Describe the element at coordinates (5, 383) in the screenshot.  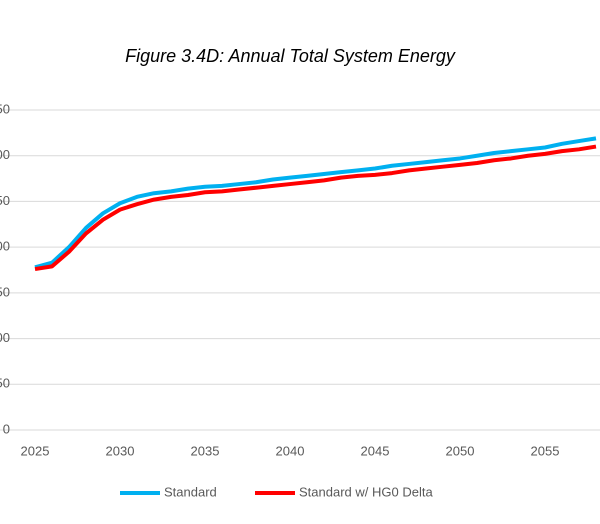
I see `y-tick-label: 50` at that location.